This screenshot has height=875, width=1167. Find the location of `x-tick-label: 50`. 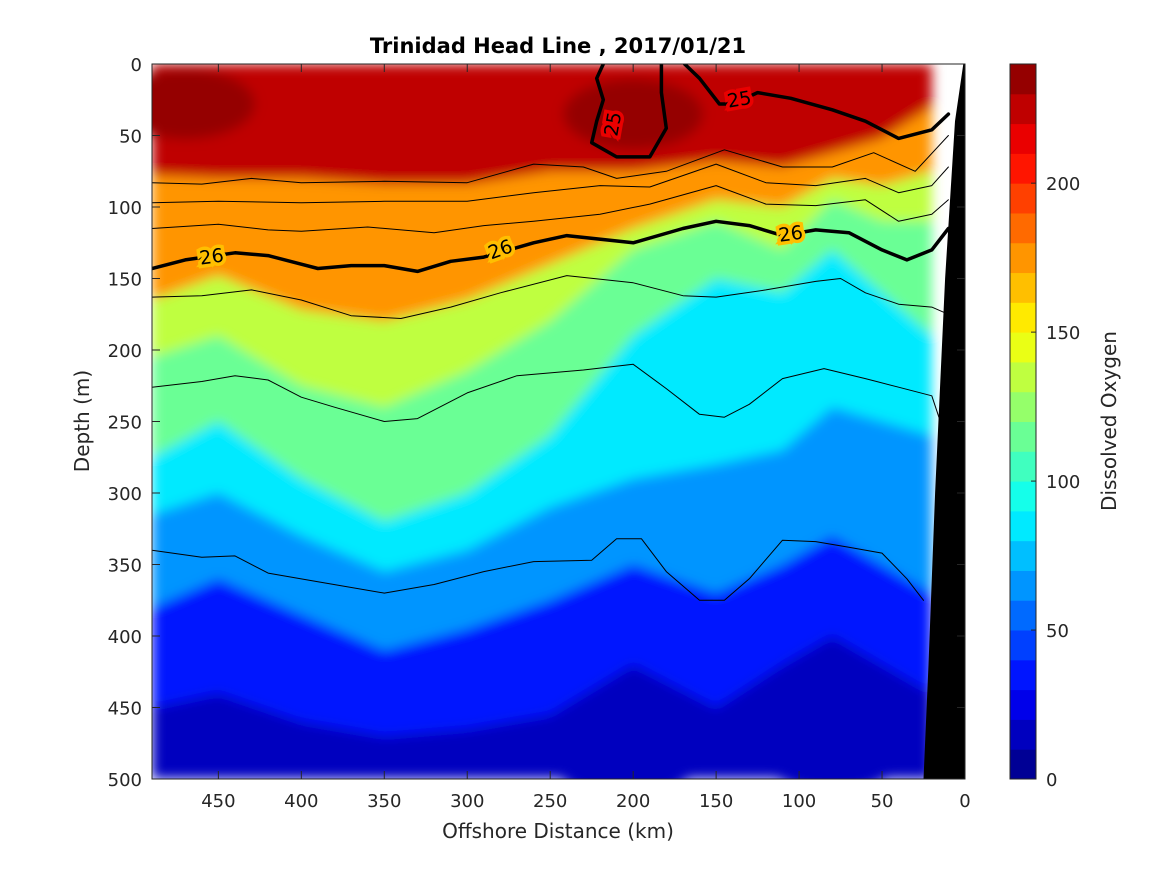

x-tick-label: 50 is located at coordinates (882, 801).